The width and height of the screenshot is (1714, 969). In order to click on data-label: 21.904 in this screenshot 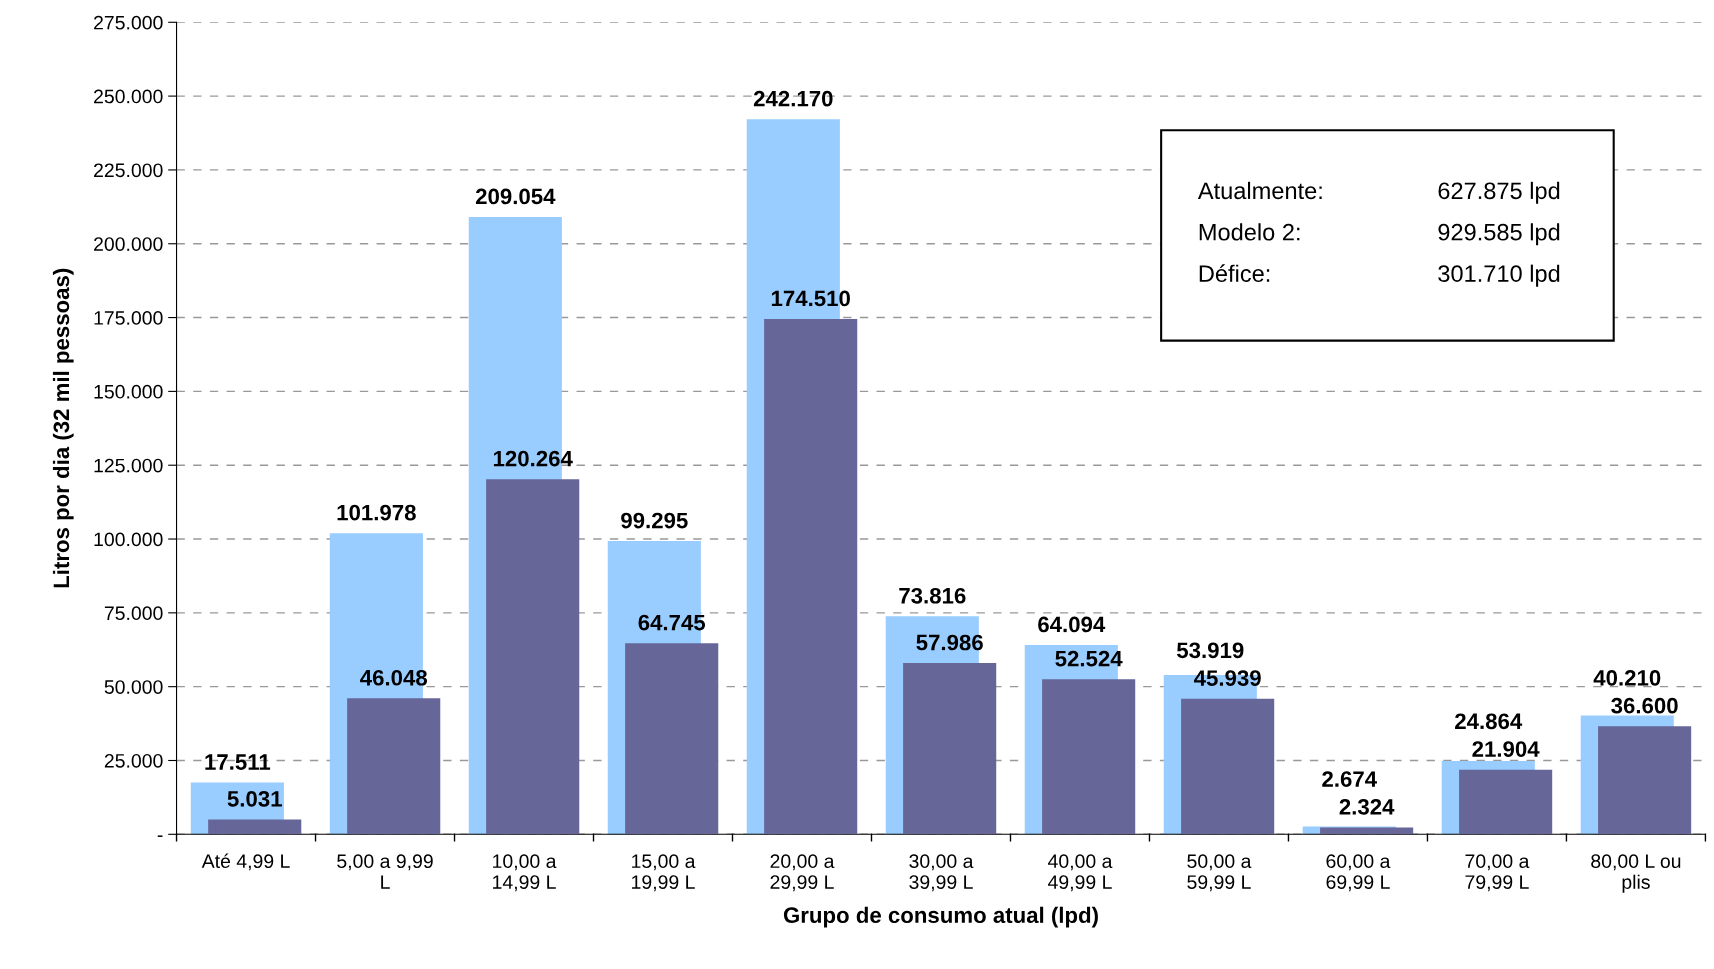, I will do `click(1506, 749)`.